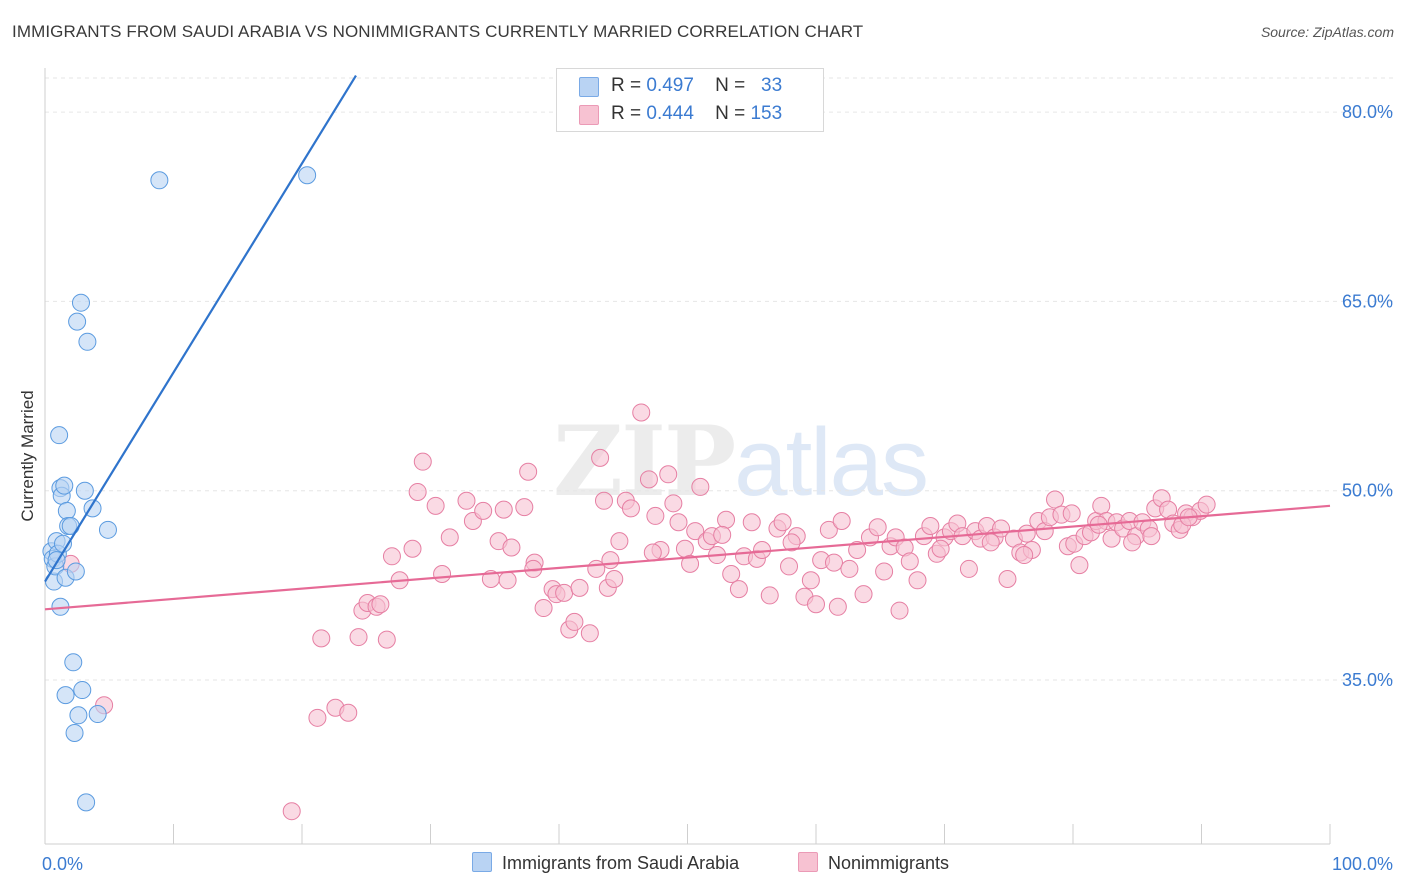 The width and height of the screenshot is (1406, 892). I want to click on y-tick-label: 65.0%, so click(1367, 301).